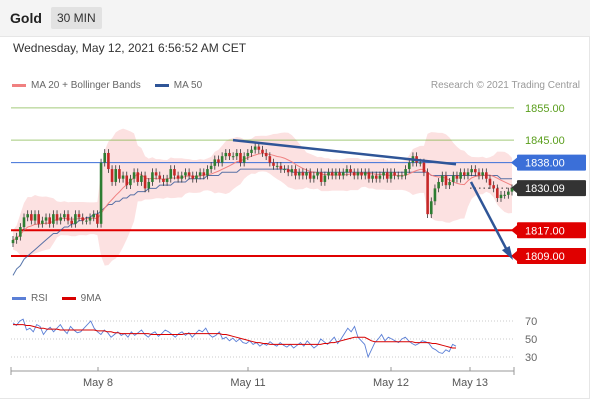 This screenshot has height=400, width=590. I want to click on rsi-series-9ma, so click(234, 336).